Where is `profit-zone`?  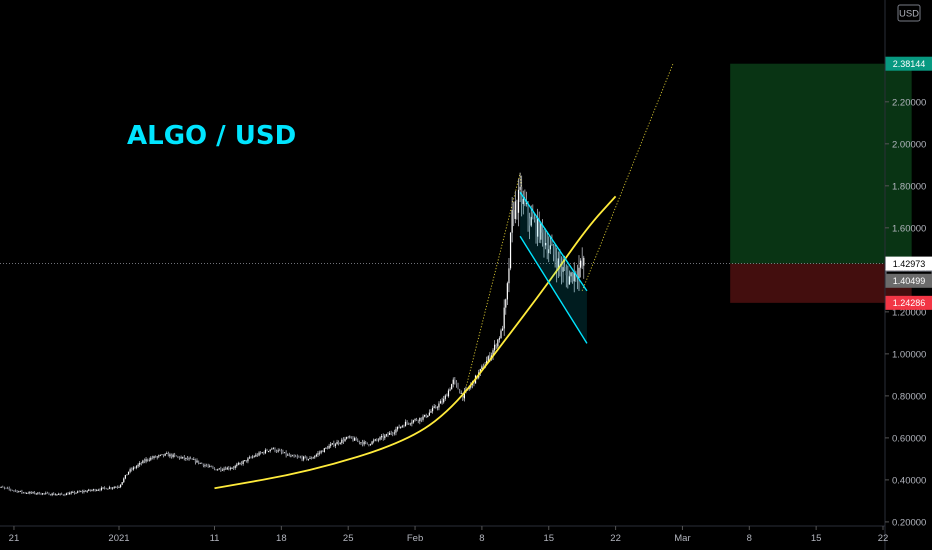 profit-zone is located at coordinates (821, 163).